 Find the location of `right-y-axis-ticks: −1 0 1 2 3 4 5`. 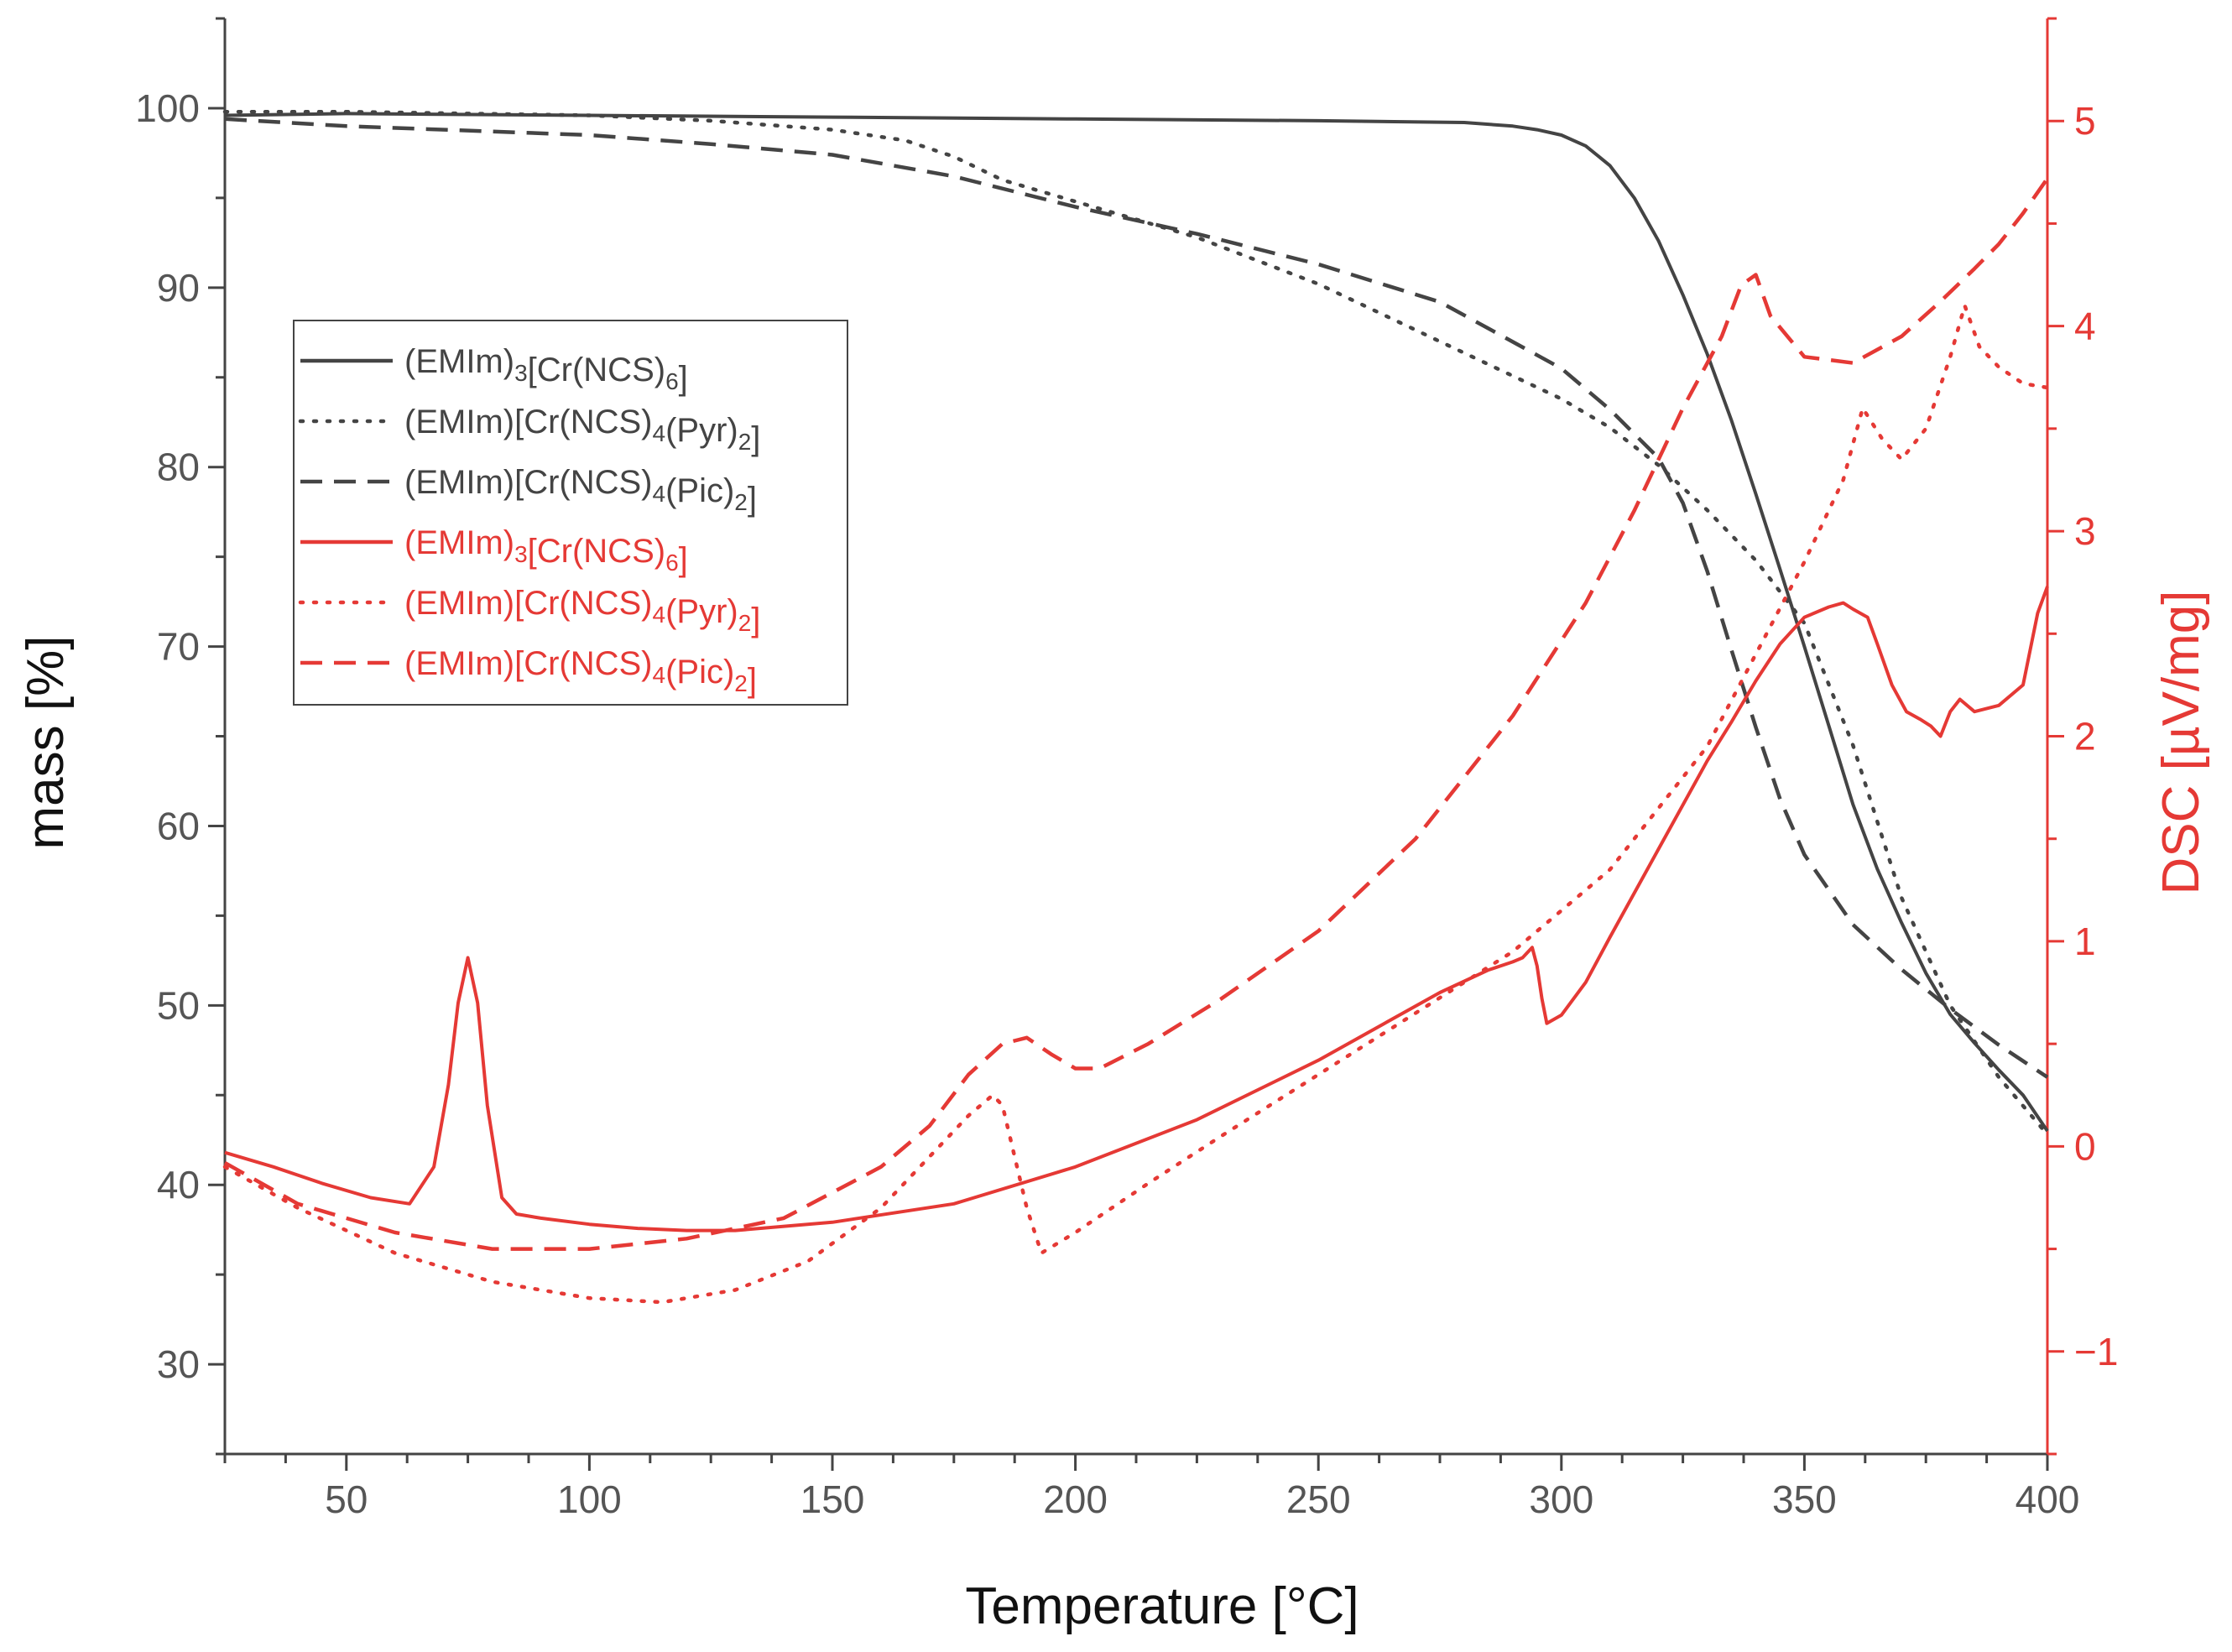

right-y-axis-ticks: −1 0 1 2 3 4 5 is located at coordinates (2082, 736).